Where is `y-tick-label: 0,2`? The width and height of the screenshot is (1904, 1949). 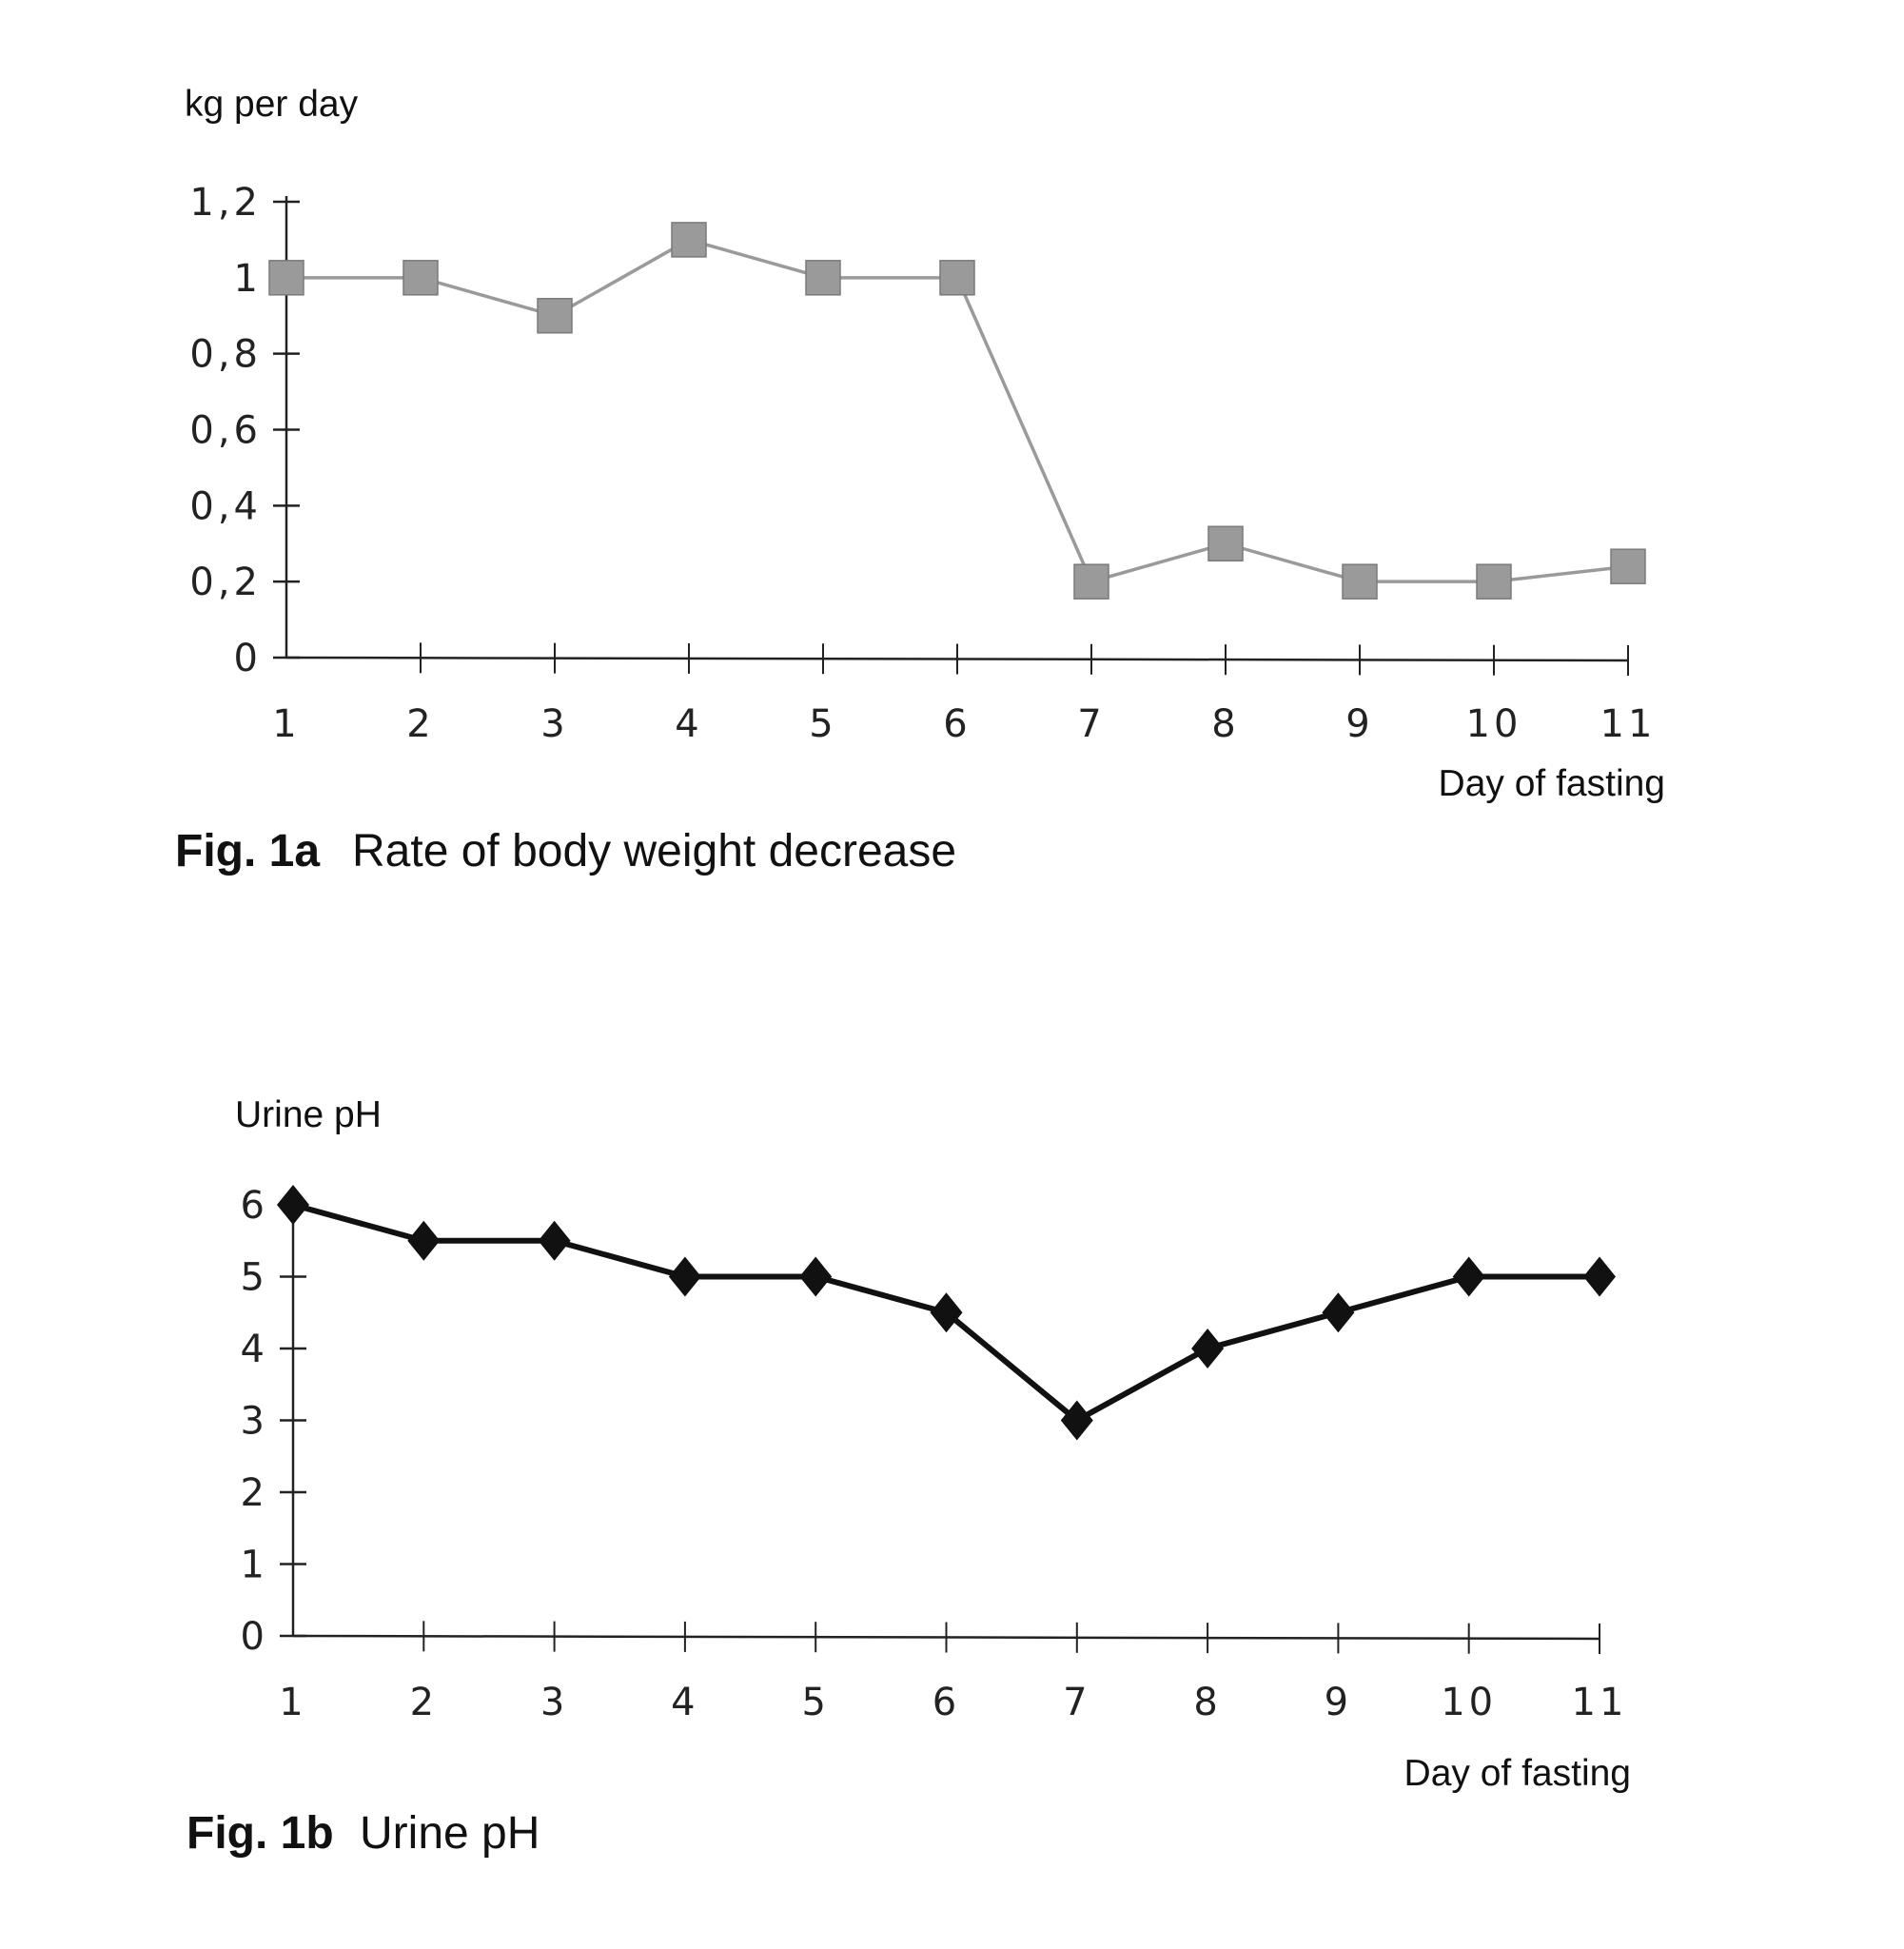 y-tick-label: 0,2 is located at coordinates (225, 582).